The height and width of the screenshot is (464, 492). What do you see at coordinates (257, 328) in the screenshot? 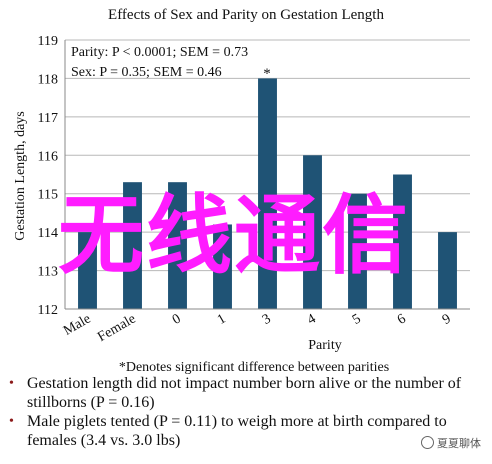
I see `x-tick-labels: Male Female 0 1 3 4 5 6 9` at bounding box center [257, 328].